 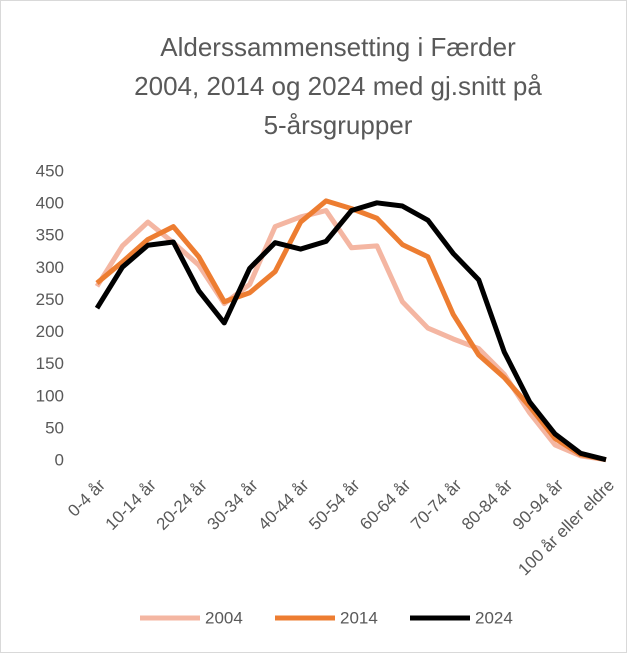 I want to click on x-tick-label: 60-64 år, so click(x=385, y=504).